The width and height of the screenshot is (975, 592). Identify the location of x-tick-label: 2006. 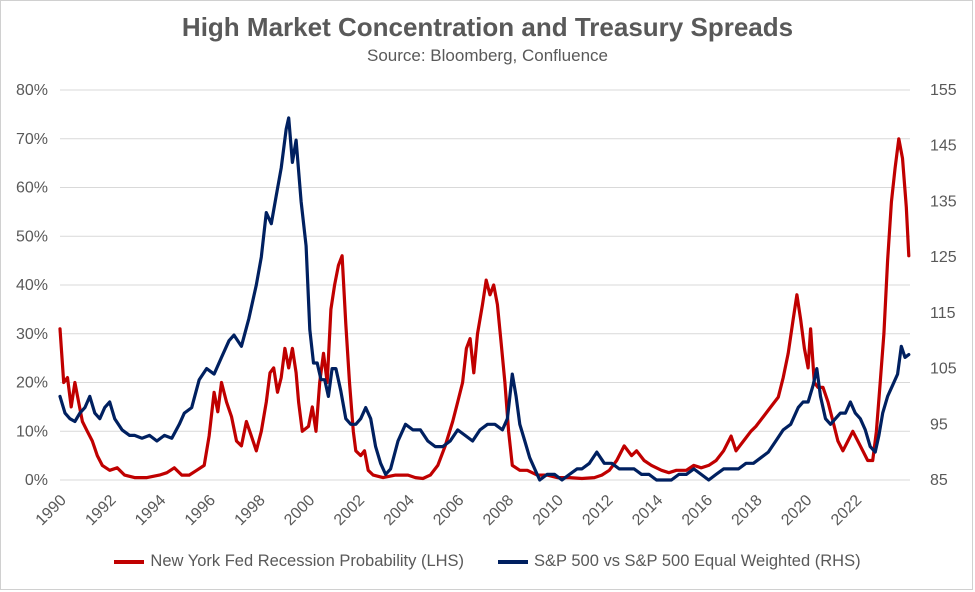
(448, 510).